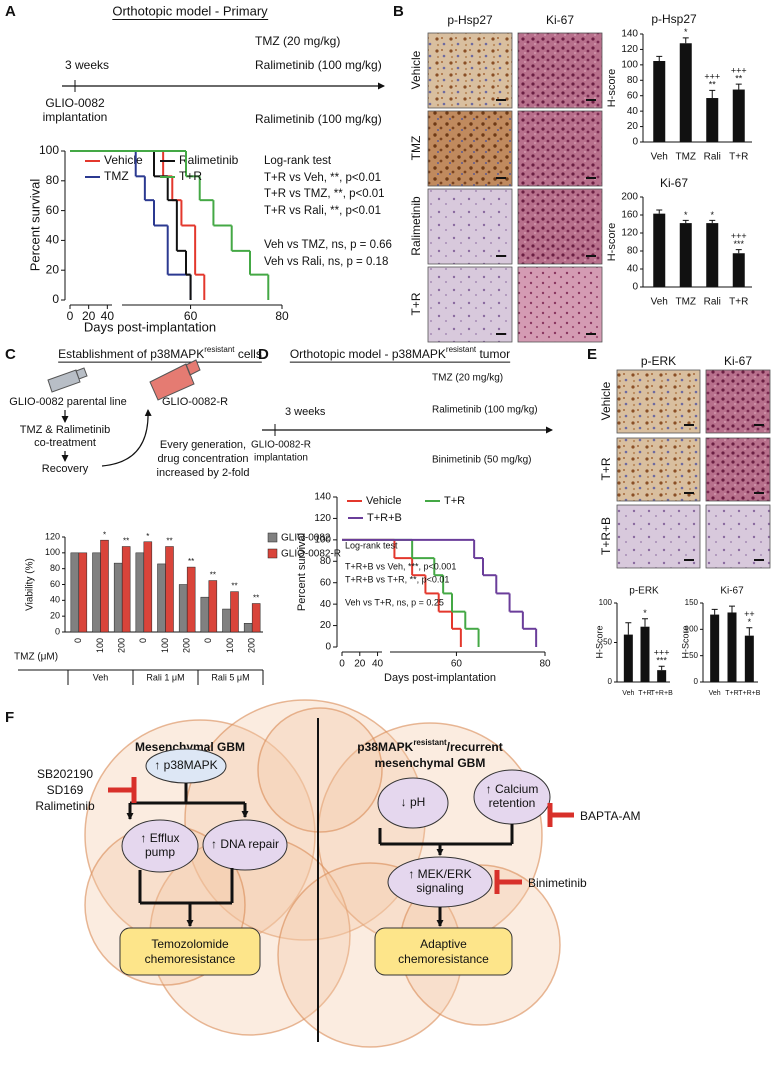 The height and width of the screenshot is (1070, 777). I want to click on legend-label: GLIO-0082, so click(306, 538).